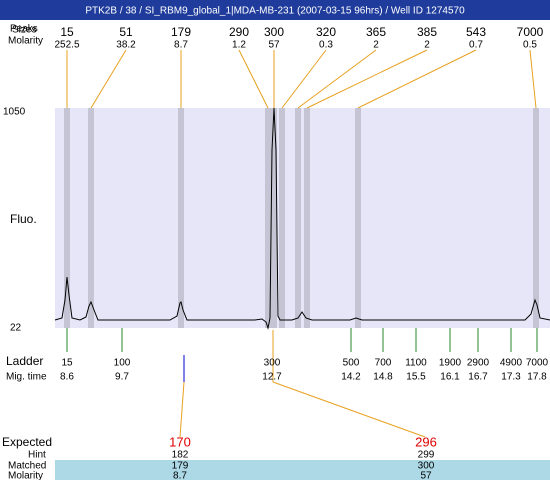 The height and width of the screenshot is (480, 550). I want to click on y-max-label: 1050, so click(14, 112).